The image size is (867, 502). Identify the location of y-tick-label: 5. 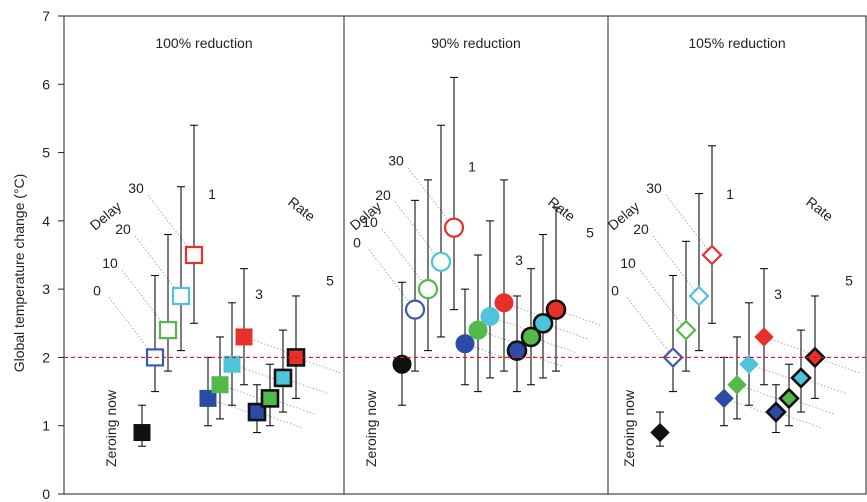
(46, 153).